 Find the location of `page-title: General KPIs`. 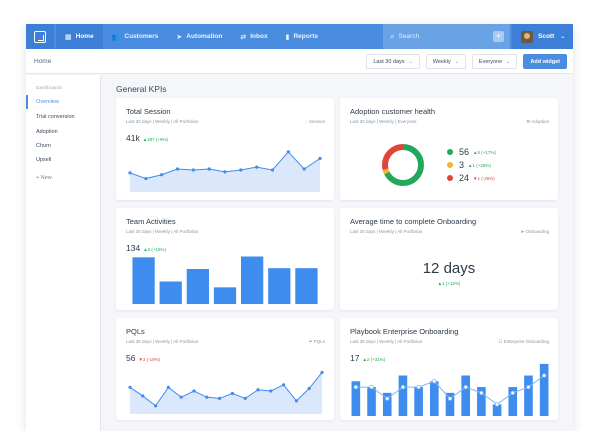

page-title: General KPIs is located at coordinates (141, 89).